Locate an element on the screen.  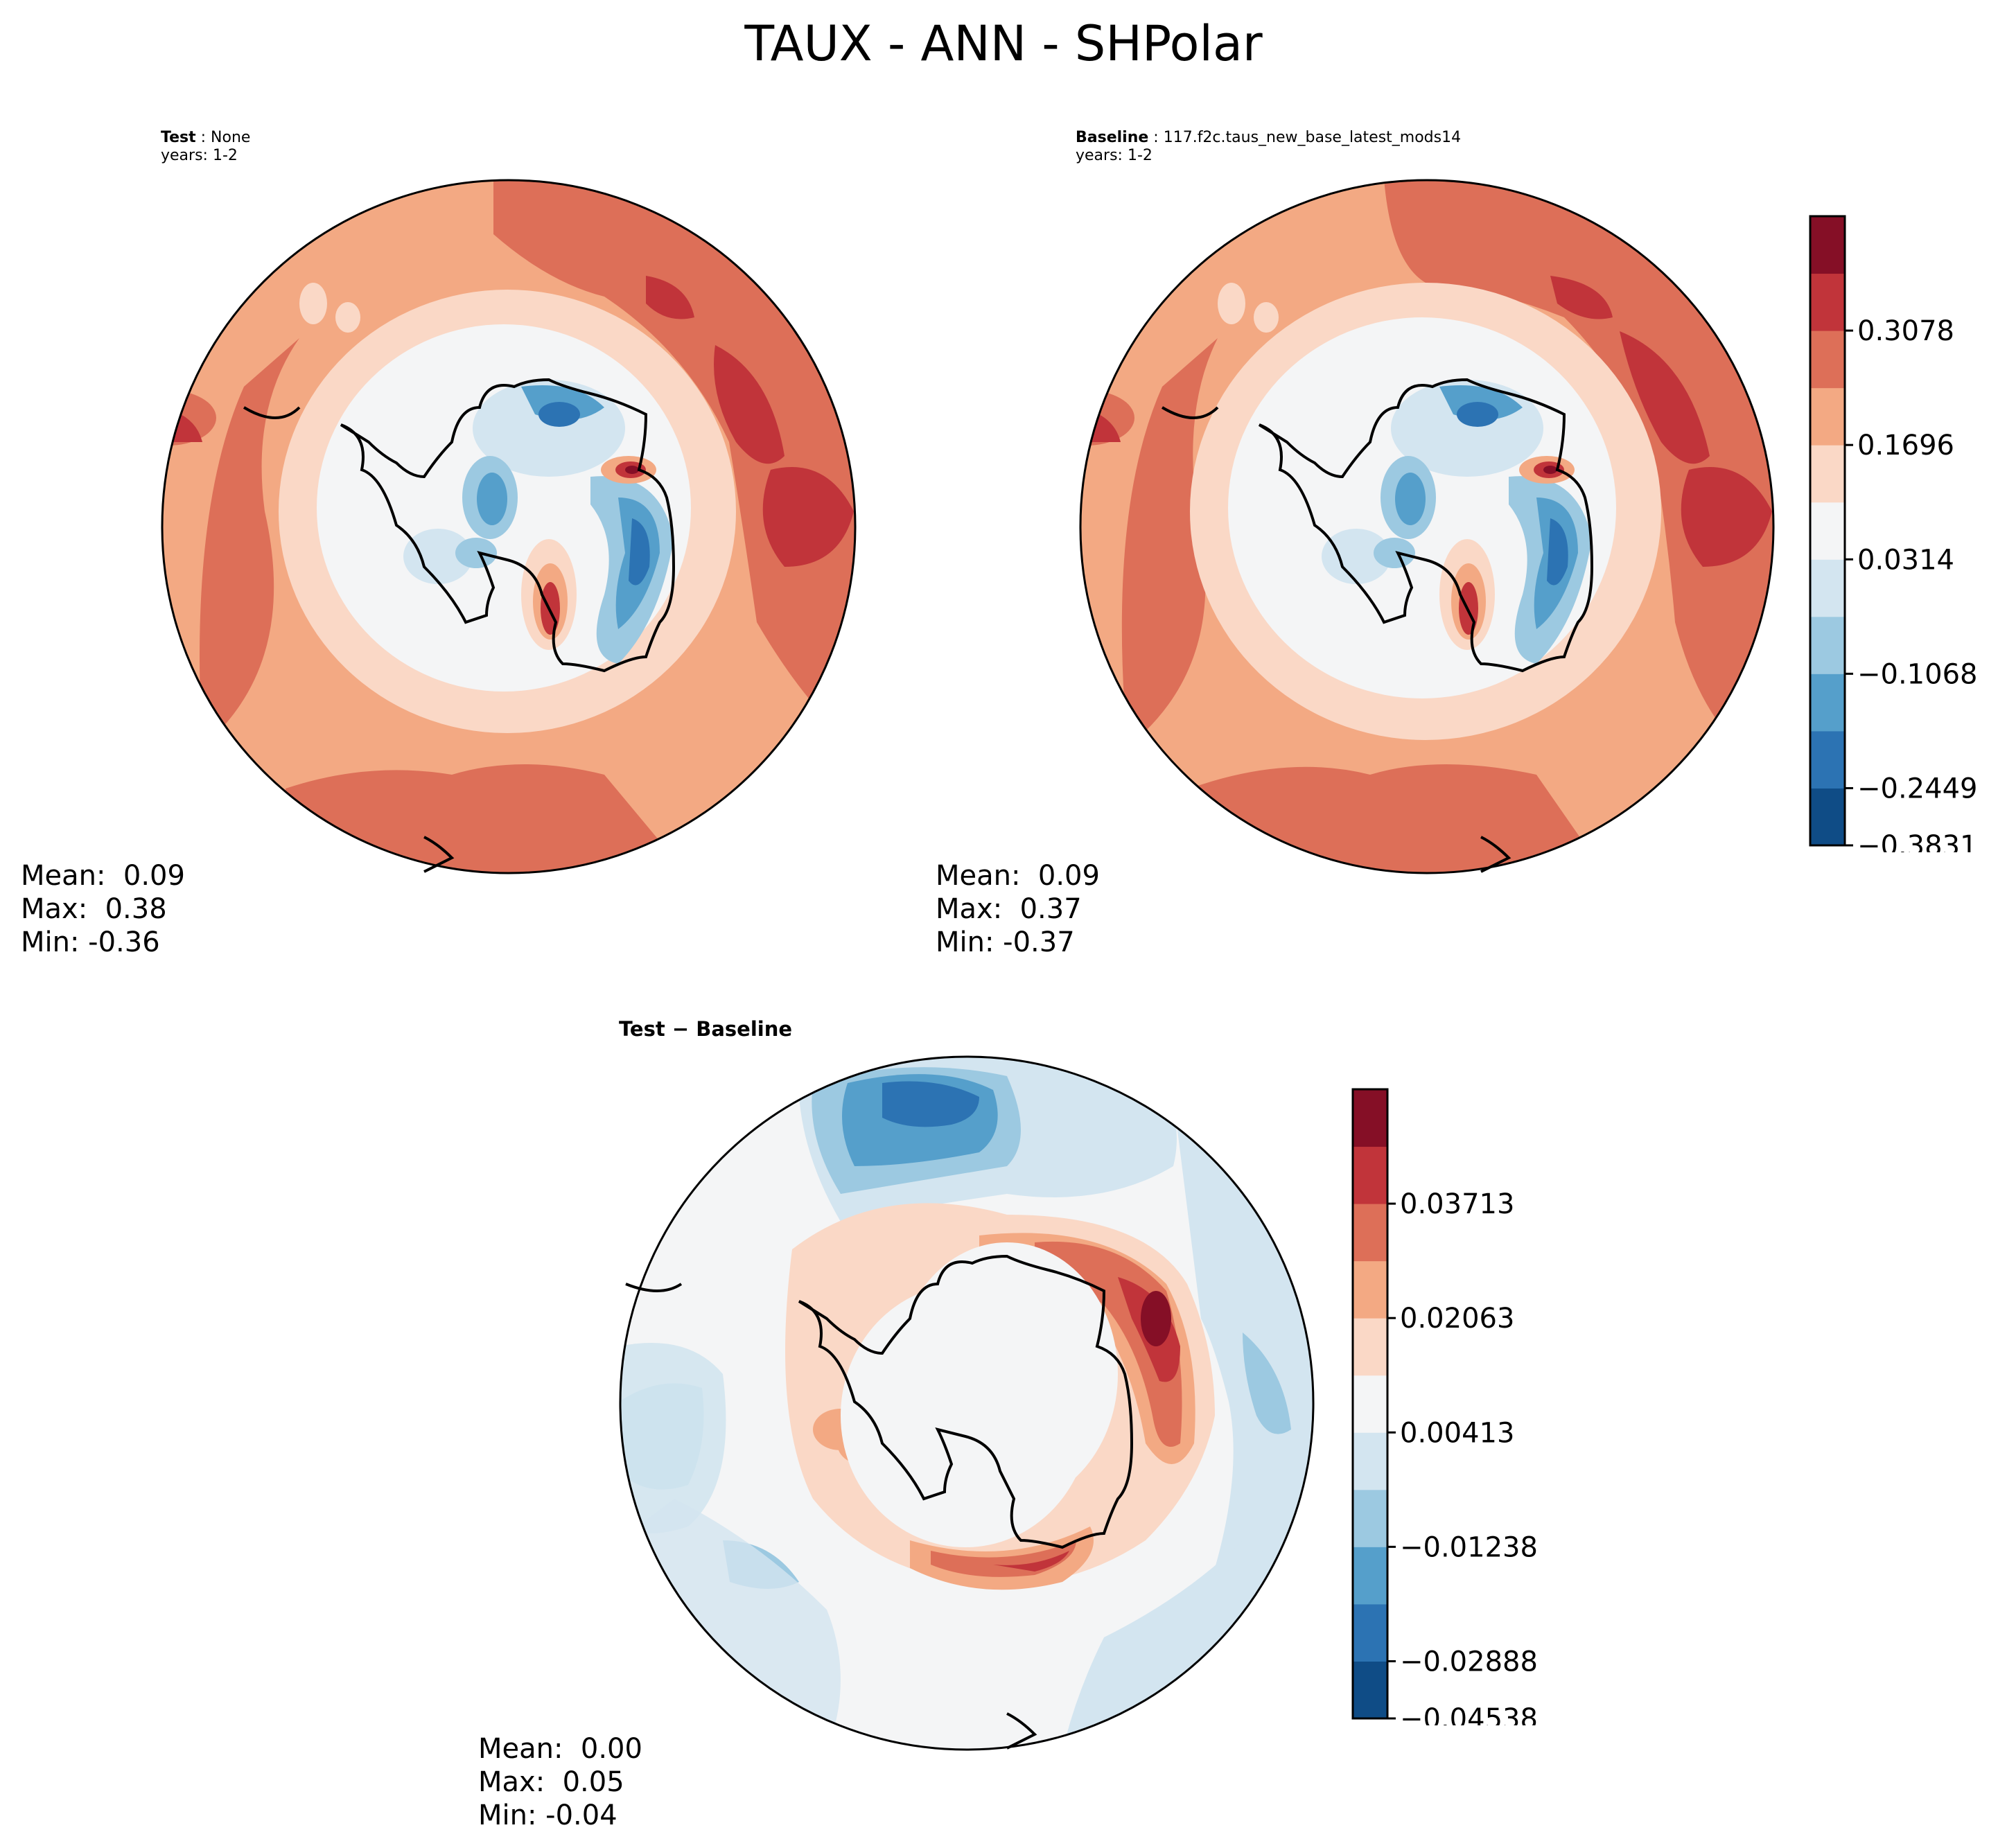
baseline-stats: Mean: 0.09 Max: 0.37 Min: -0.37 is located at coordinates (1018, 909).